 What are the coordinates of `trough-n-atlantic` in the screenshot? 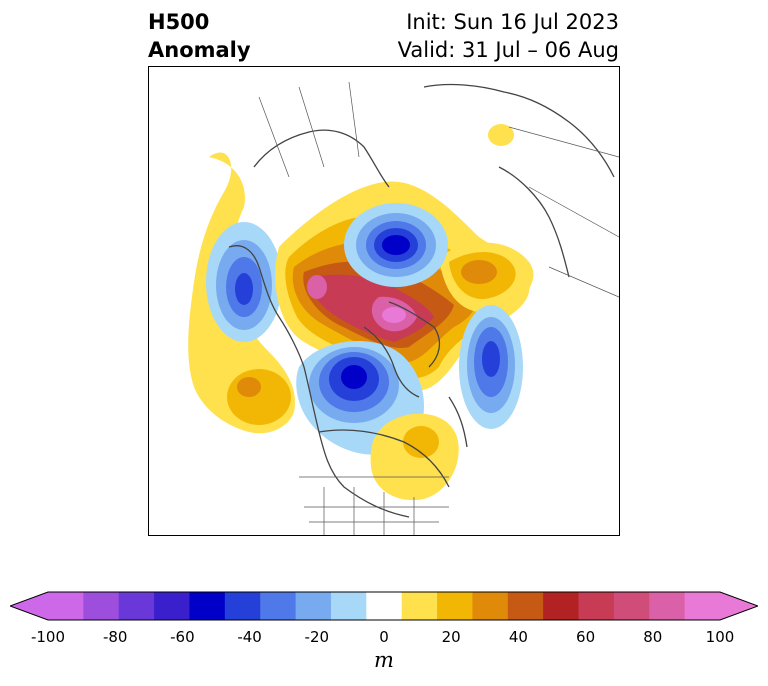 It's located at (491, 367).